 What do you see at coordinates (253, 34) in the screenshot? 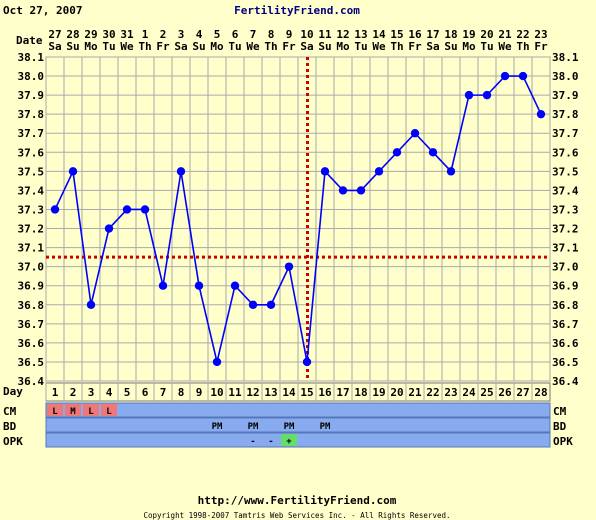
I see `x-date-label: 7` at bounding box center [253, 34].